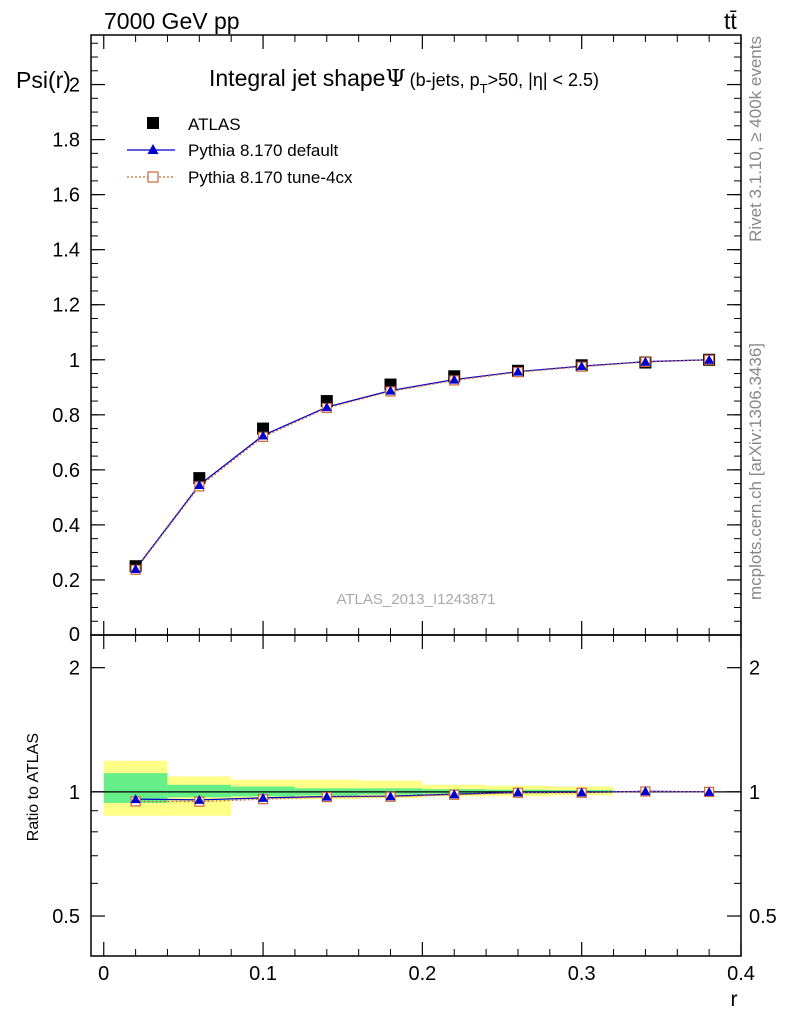 This screenshot has height=1024, width=786. Describe the element at coordinates (730, 21) in the screenshot. I see `process-label: tt̄` at that location.